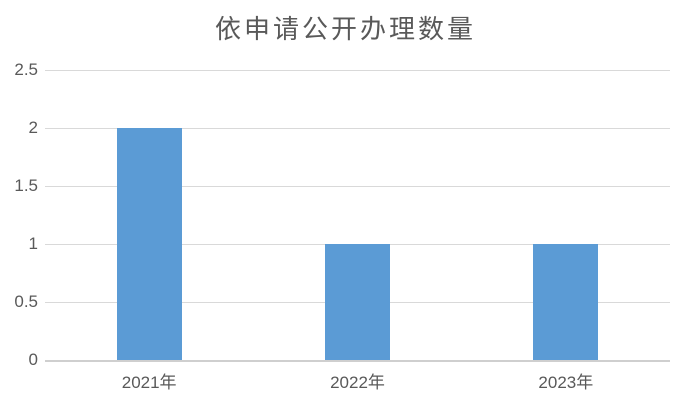 This screenshot has height=411, width=691. Describe the element at coordinates (26, 69) in the screenshot. I see `y-tick-label: 2.5` at that location.